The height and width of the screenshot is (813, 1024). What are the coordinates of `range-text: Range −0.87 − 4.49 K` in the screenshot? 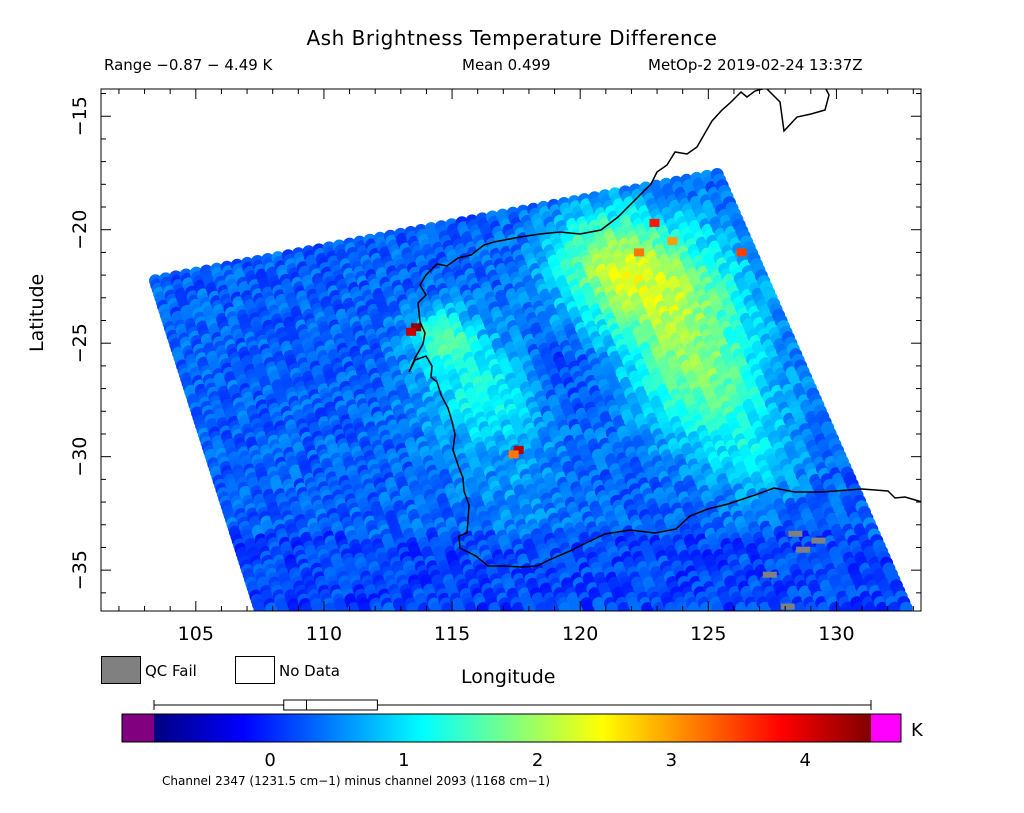 It's located at (188, 65).